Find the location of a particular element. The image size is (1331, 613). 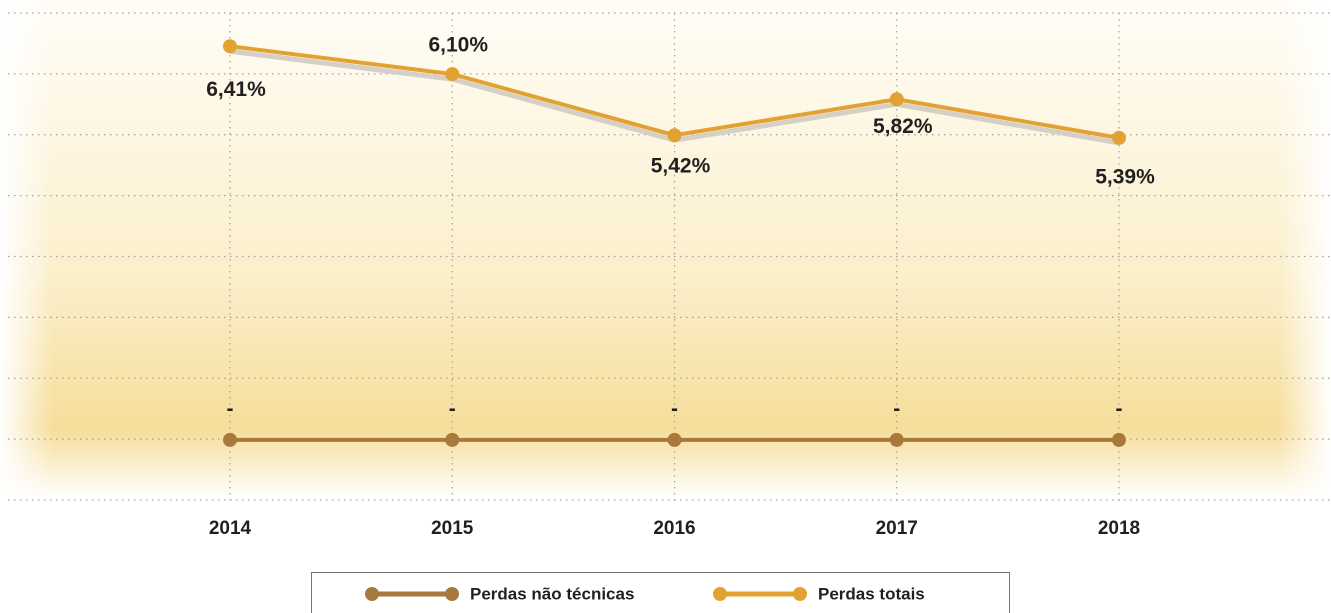

x-tick-label: 2015 is located at coordinates (452, 528).